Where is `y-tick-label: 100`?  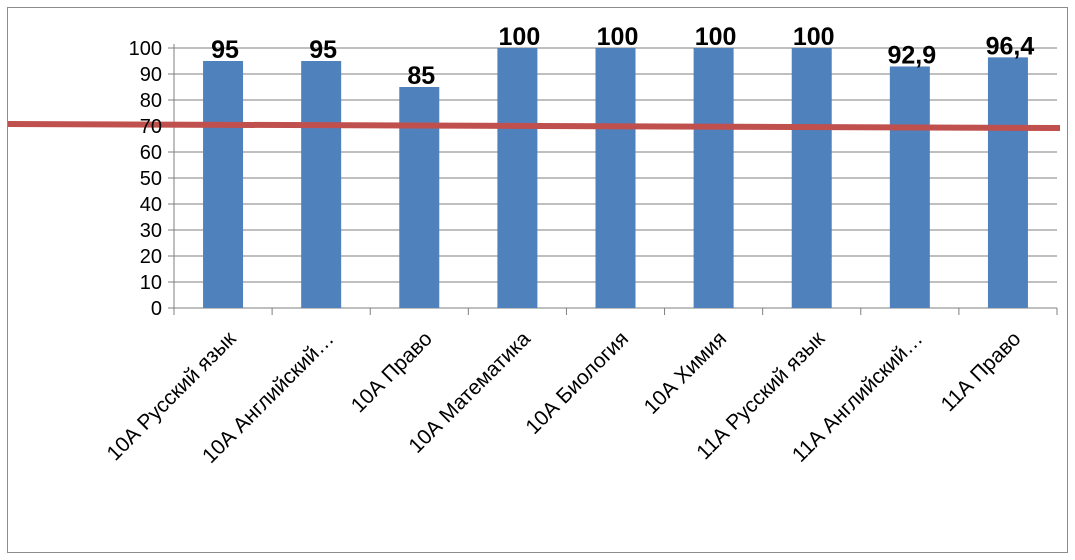 y-tick-label: 100 is located at coordinates (145, 49).